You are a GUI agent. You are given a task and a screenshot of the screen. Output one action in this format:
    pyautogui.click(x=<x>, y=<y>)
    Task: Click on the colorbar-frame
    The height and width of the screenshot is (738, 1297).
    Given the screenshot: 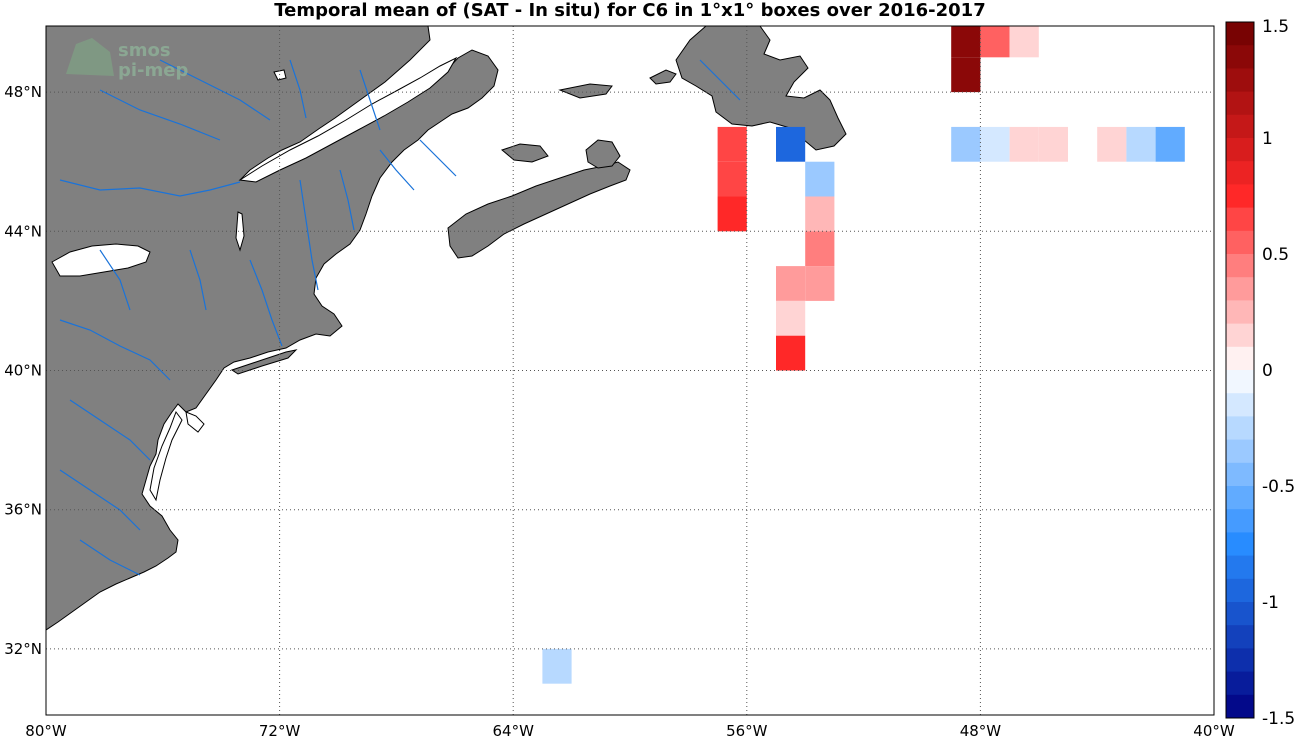 What is the action you would take?
    pyautogui.click(x=1240, y=370)
    